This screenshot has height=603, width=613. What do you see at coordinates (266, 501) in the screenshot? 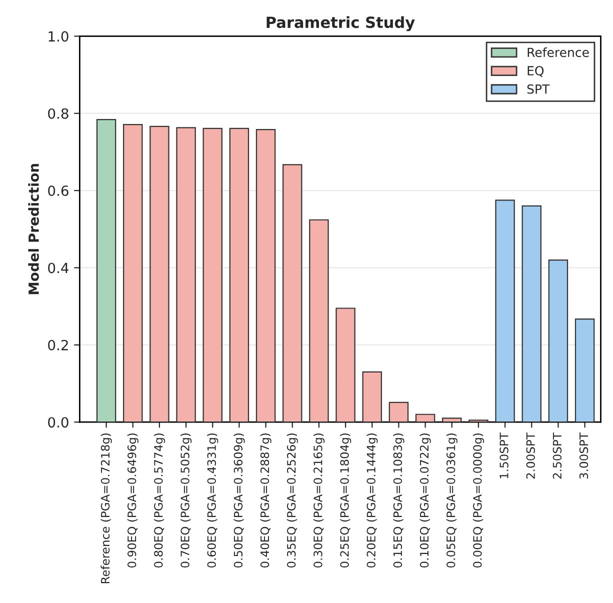
I see `x-tick-label: 0.40EQ (PGA=0.2887g)` at bounding box center [266, 501].